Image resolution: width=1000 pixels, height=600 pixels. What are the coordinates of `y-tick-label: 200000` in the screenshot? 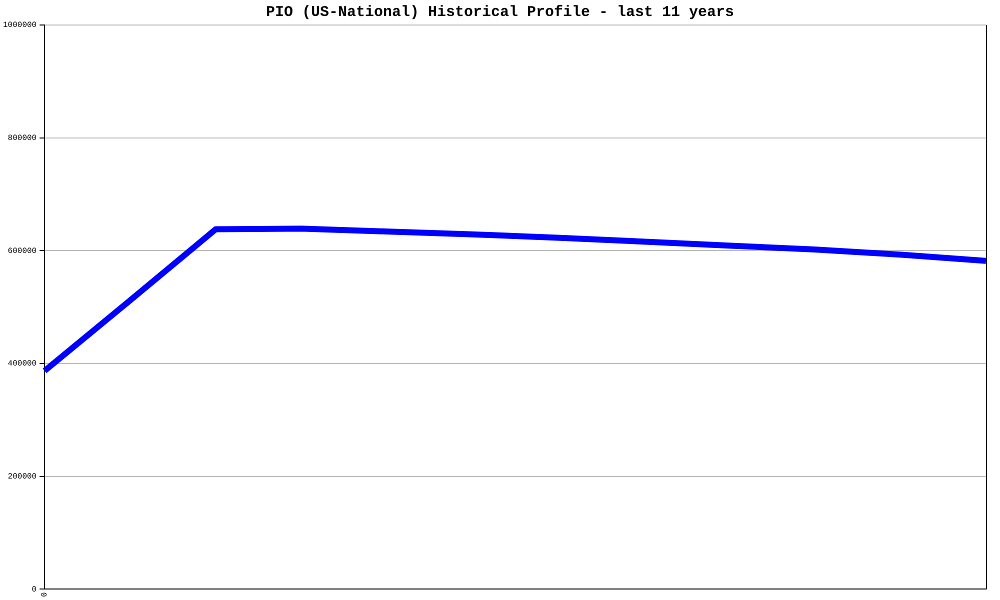 It's located at (22, 477).